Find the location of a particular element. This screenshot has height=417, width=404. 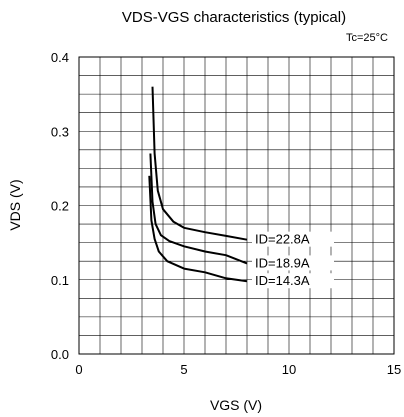

y-axis-label: VDS (V) is located at coordinates (15, 204).